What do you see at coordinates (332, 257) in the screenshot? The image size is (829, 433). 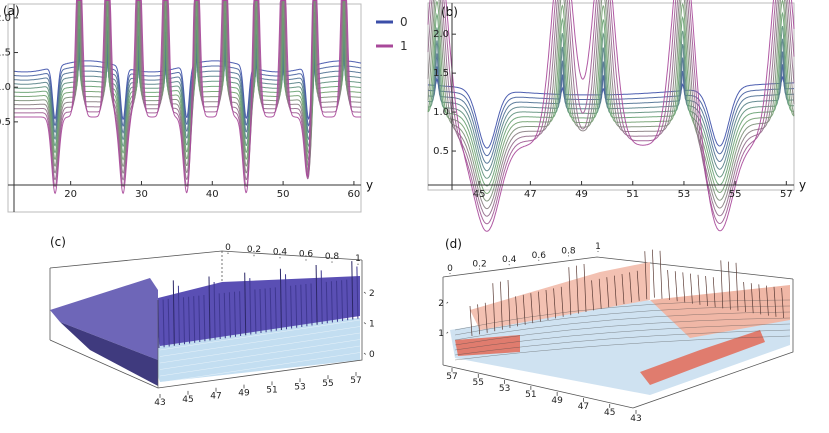 I see `panel-c-top-tick-label-4: 0.8` at bounding box center [332, 257].